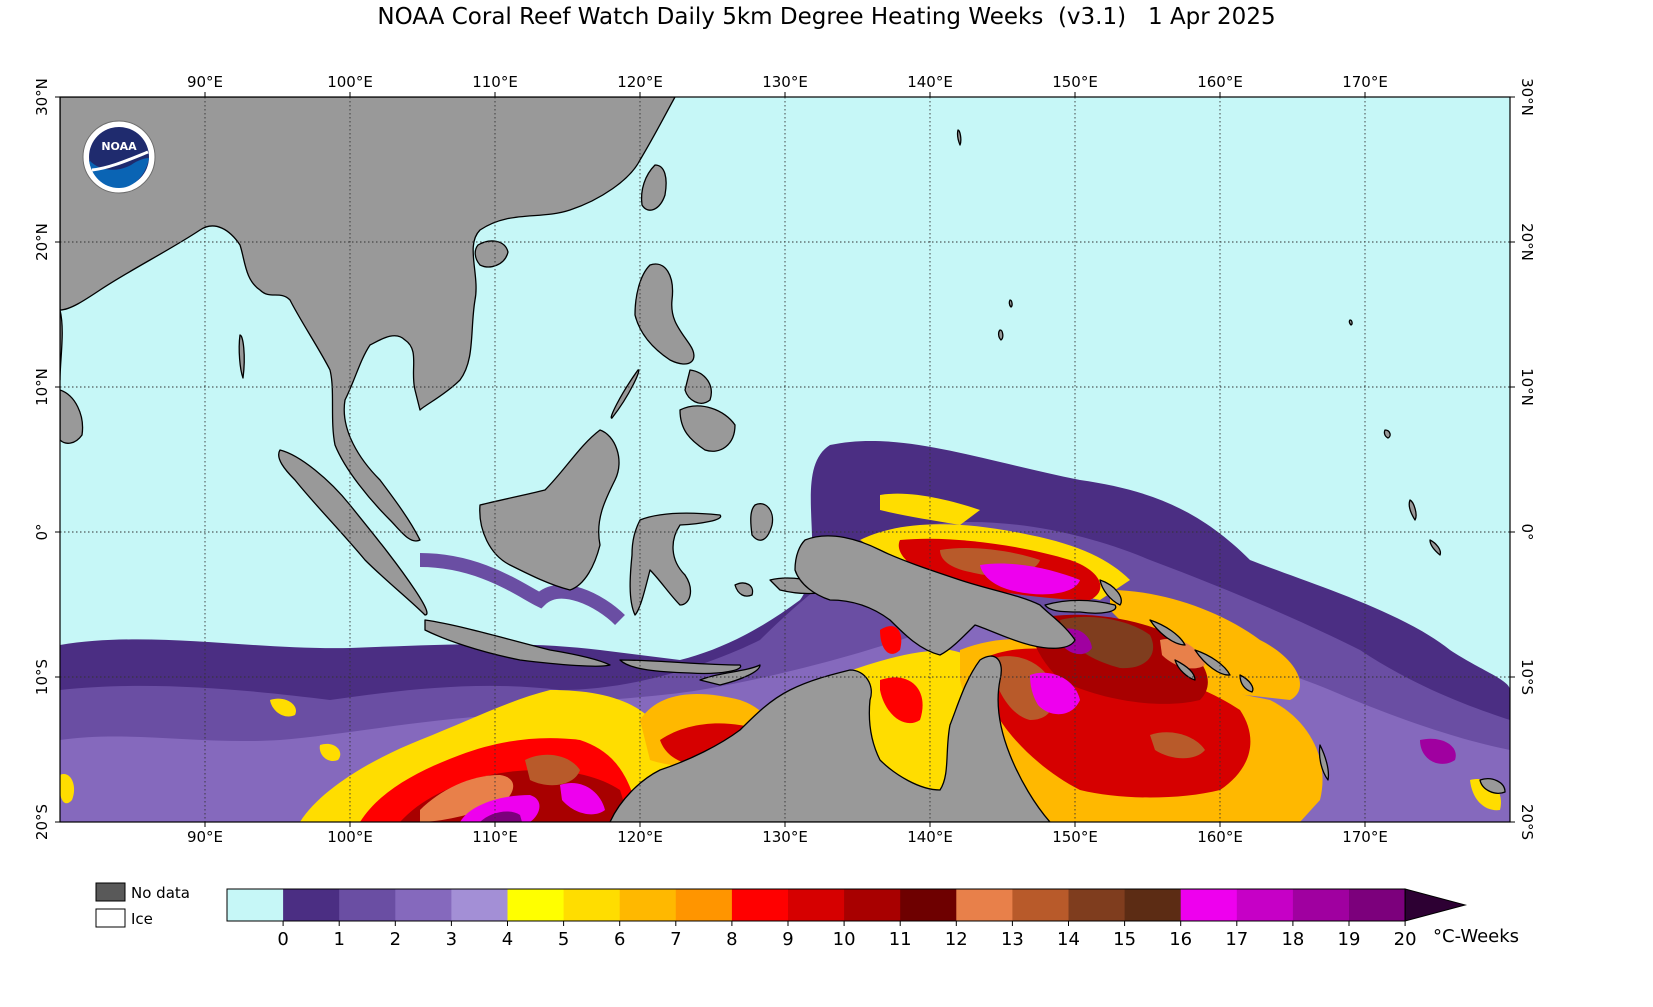  Describe the element at coordinates (42, 242) in the screenshot. I see `lat-label-left: 20°N` at that location.